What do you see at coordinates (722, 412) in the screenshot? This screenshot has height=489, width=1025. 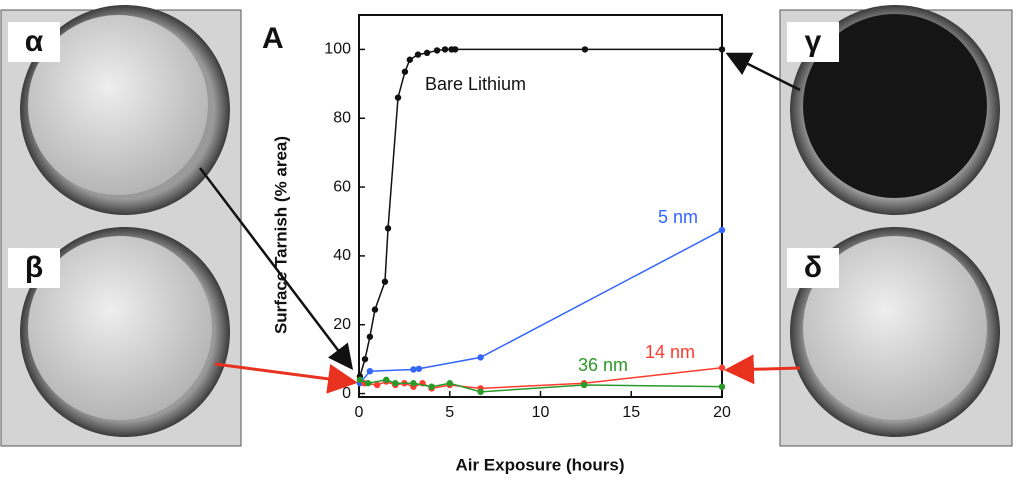 I see `x-tick-label: 20` at bounding box center [722, 412].